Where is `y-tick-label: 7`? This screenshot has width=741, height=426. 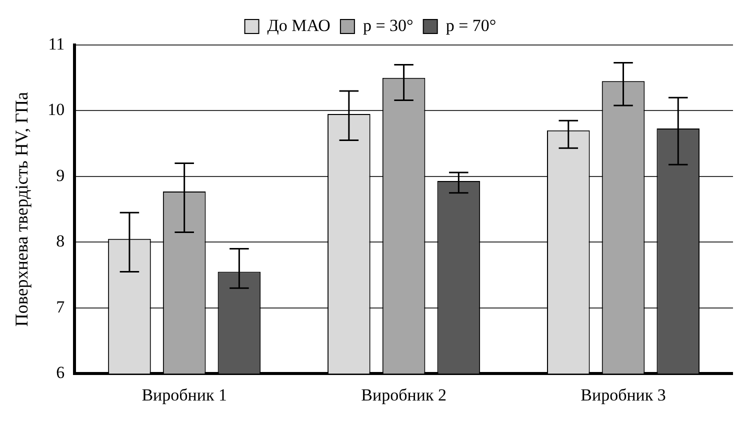 y-tick-label: 7 is located at coordinates (61, 306).